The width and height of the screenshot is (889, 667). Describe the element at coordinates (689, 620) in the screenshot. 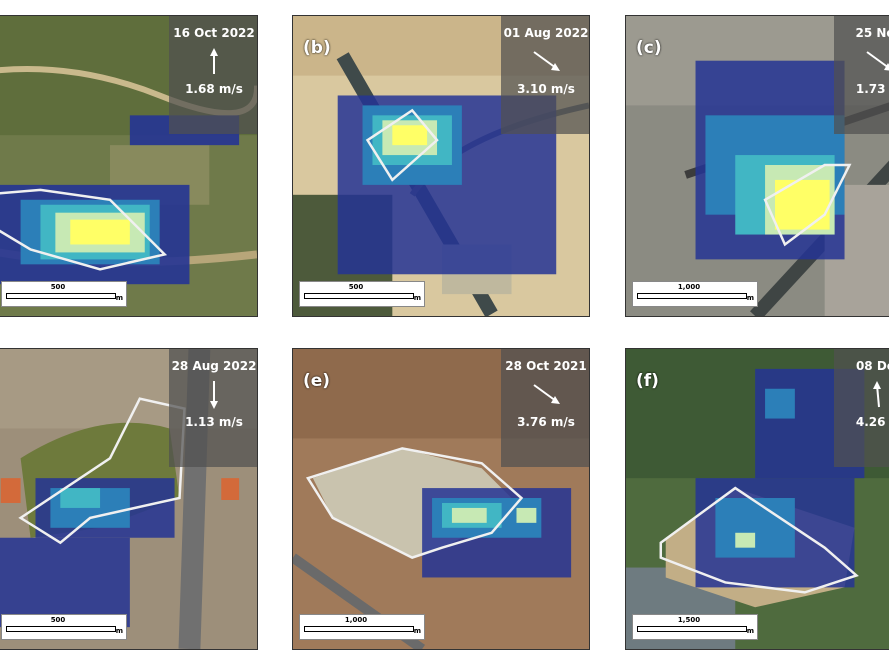

I see `scale-value: 1,500` at that location.